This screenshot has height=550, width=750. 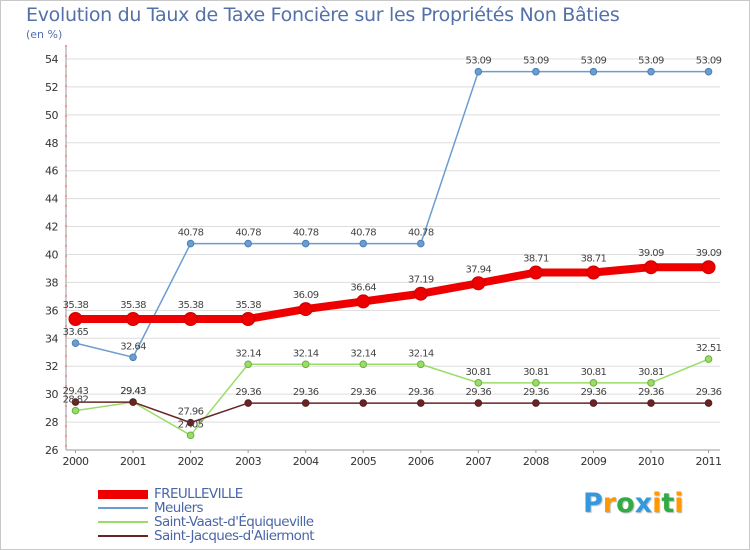 What do you see at coordinates (421, 461) in the screenshot?
I see `x-tick-label: 2006` at bounding box center [421, 461].